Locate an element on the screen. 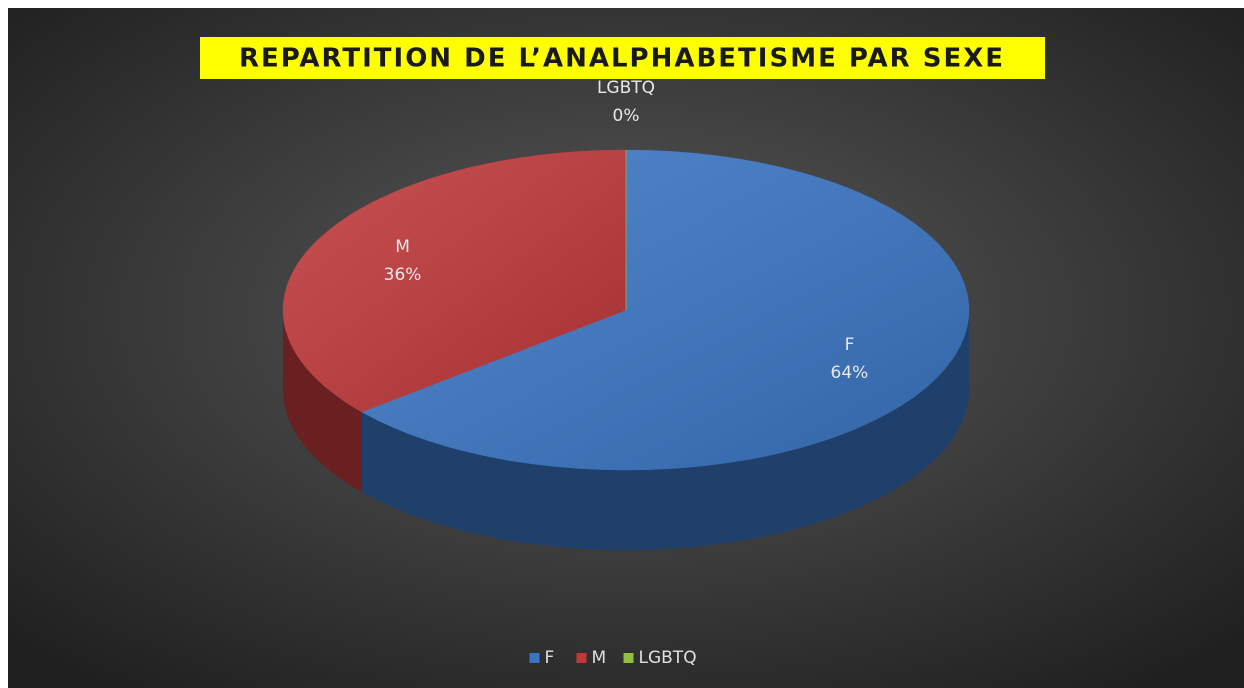 The height and width of the screenshot is (688, 1244). legend-label: LGBTQ is located at coordinates (668, 658).